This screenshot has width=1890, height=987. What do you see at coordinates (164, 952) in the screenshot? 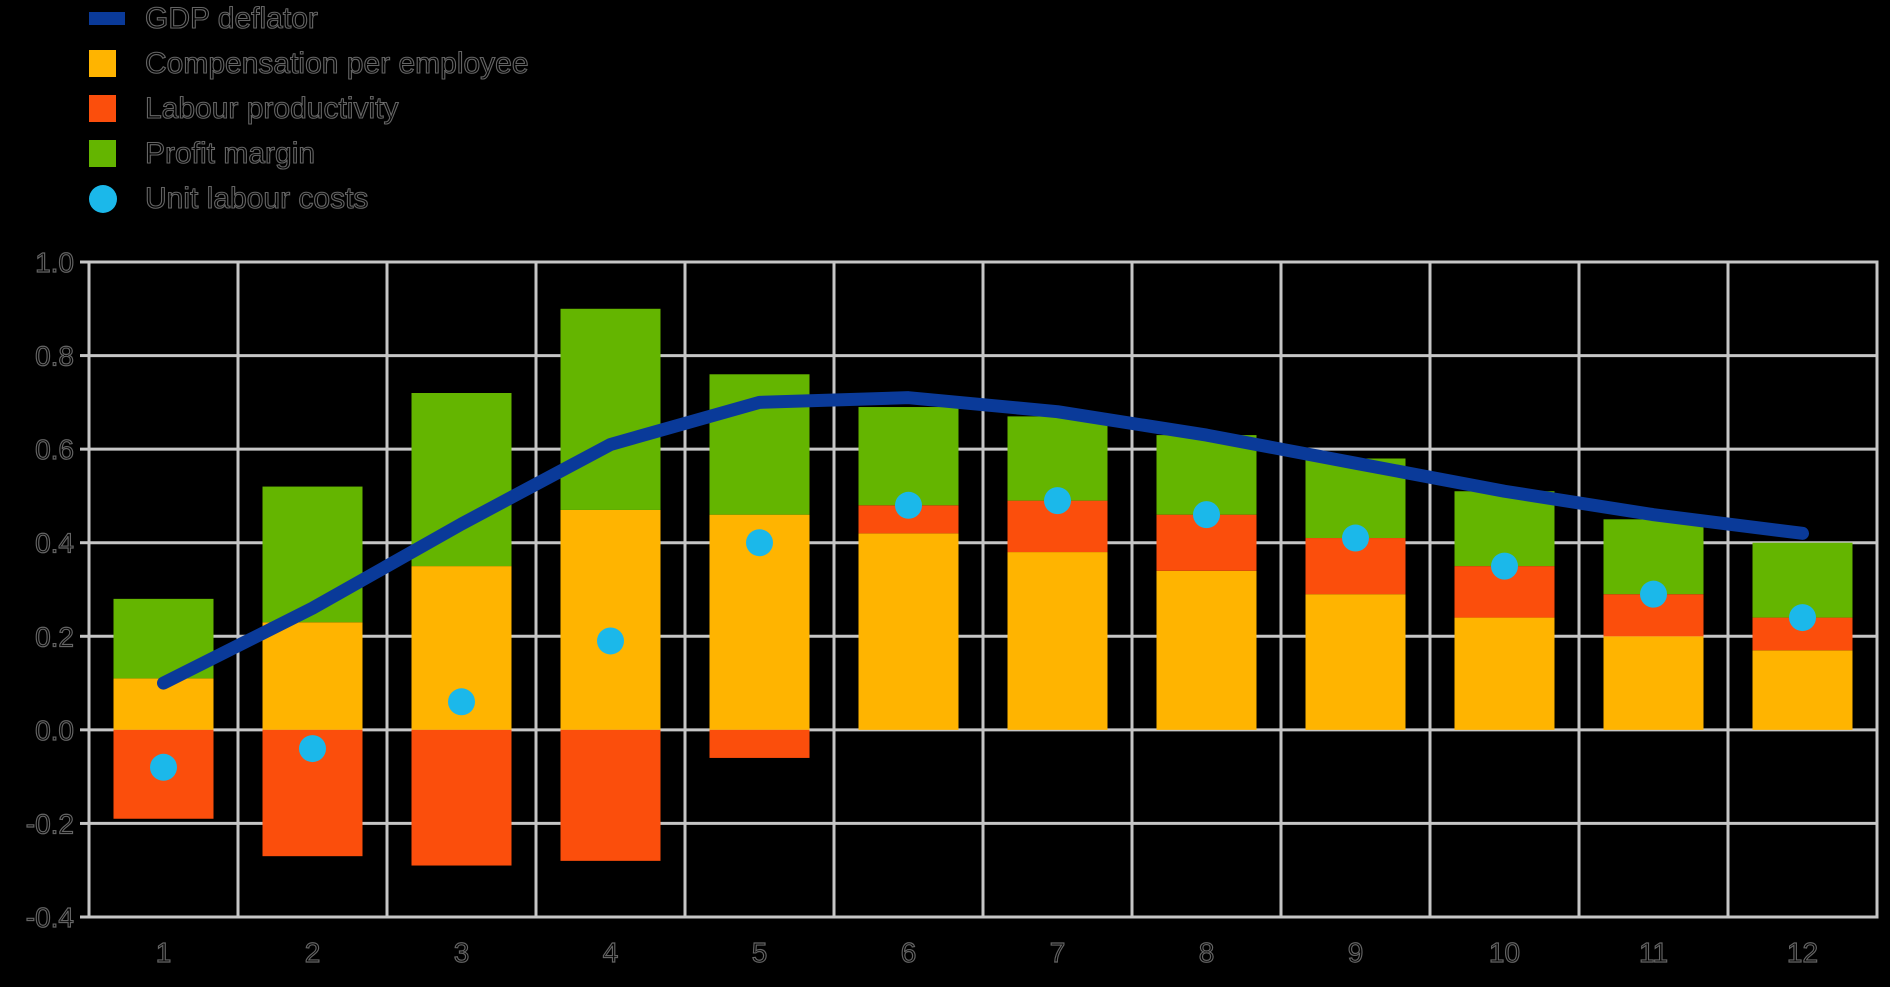
I see `x-tick-label: 1` at bounding box center [164, 952].